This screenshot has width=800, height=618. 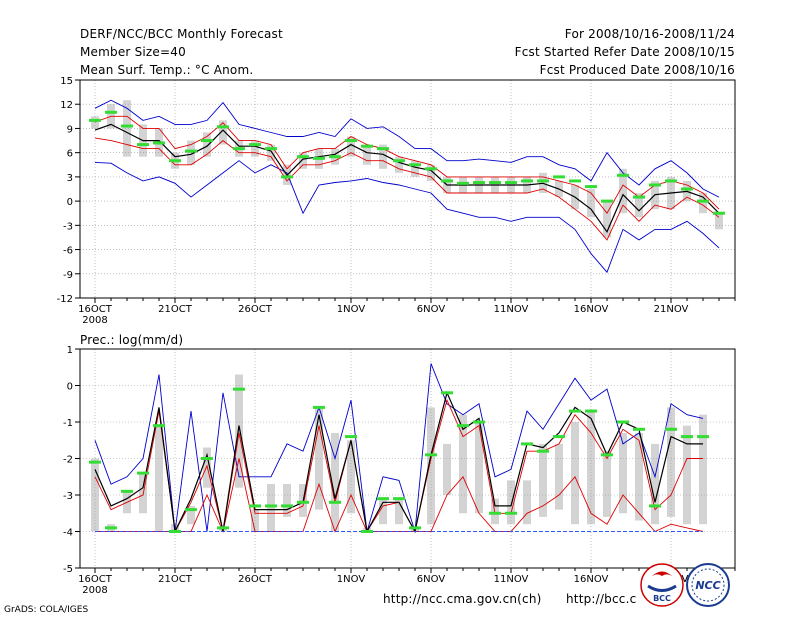 What do you see at coordinates (181, 34) in the screenshot?
I see `header-left-line-1: DERF/NCC/BCC Monthly Forecast` at bounding box center [181, 34].